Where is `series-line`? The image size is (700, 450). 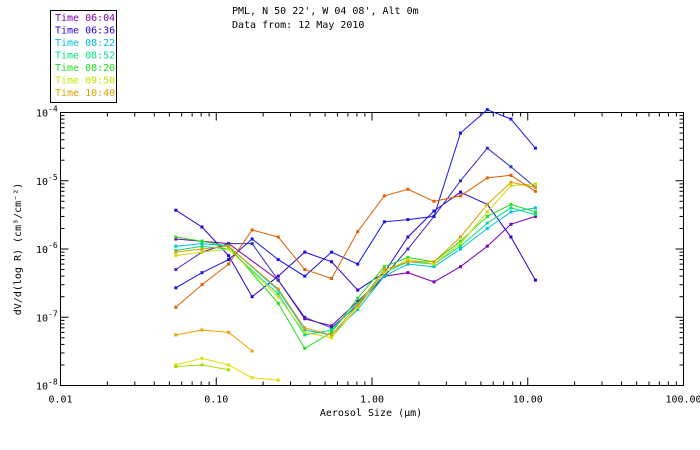
series-line is located at coordinates (355, 271).